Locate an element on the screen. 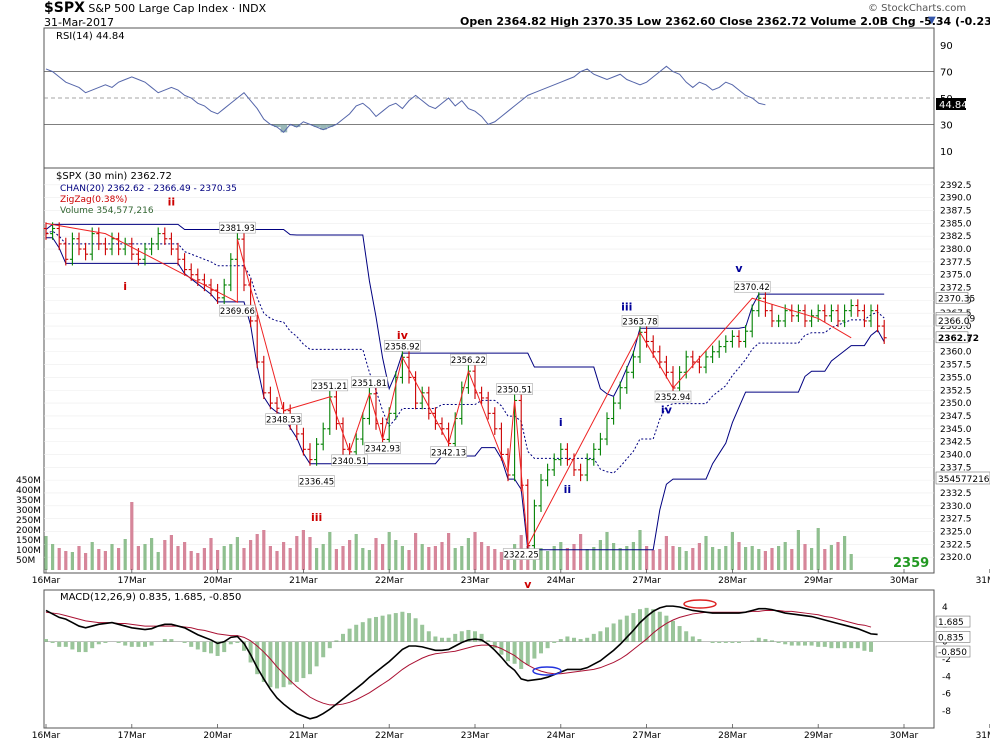  pivot-label: 2351.21 is located at coordinates (330, 385).